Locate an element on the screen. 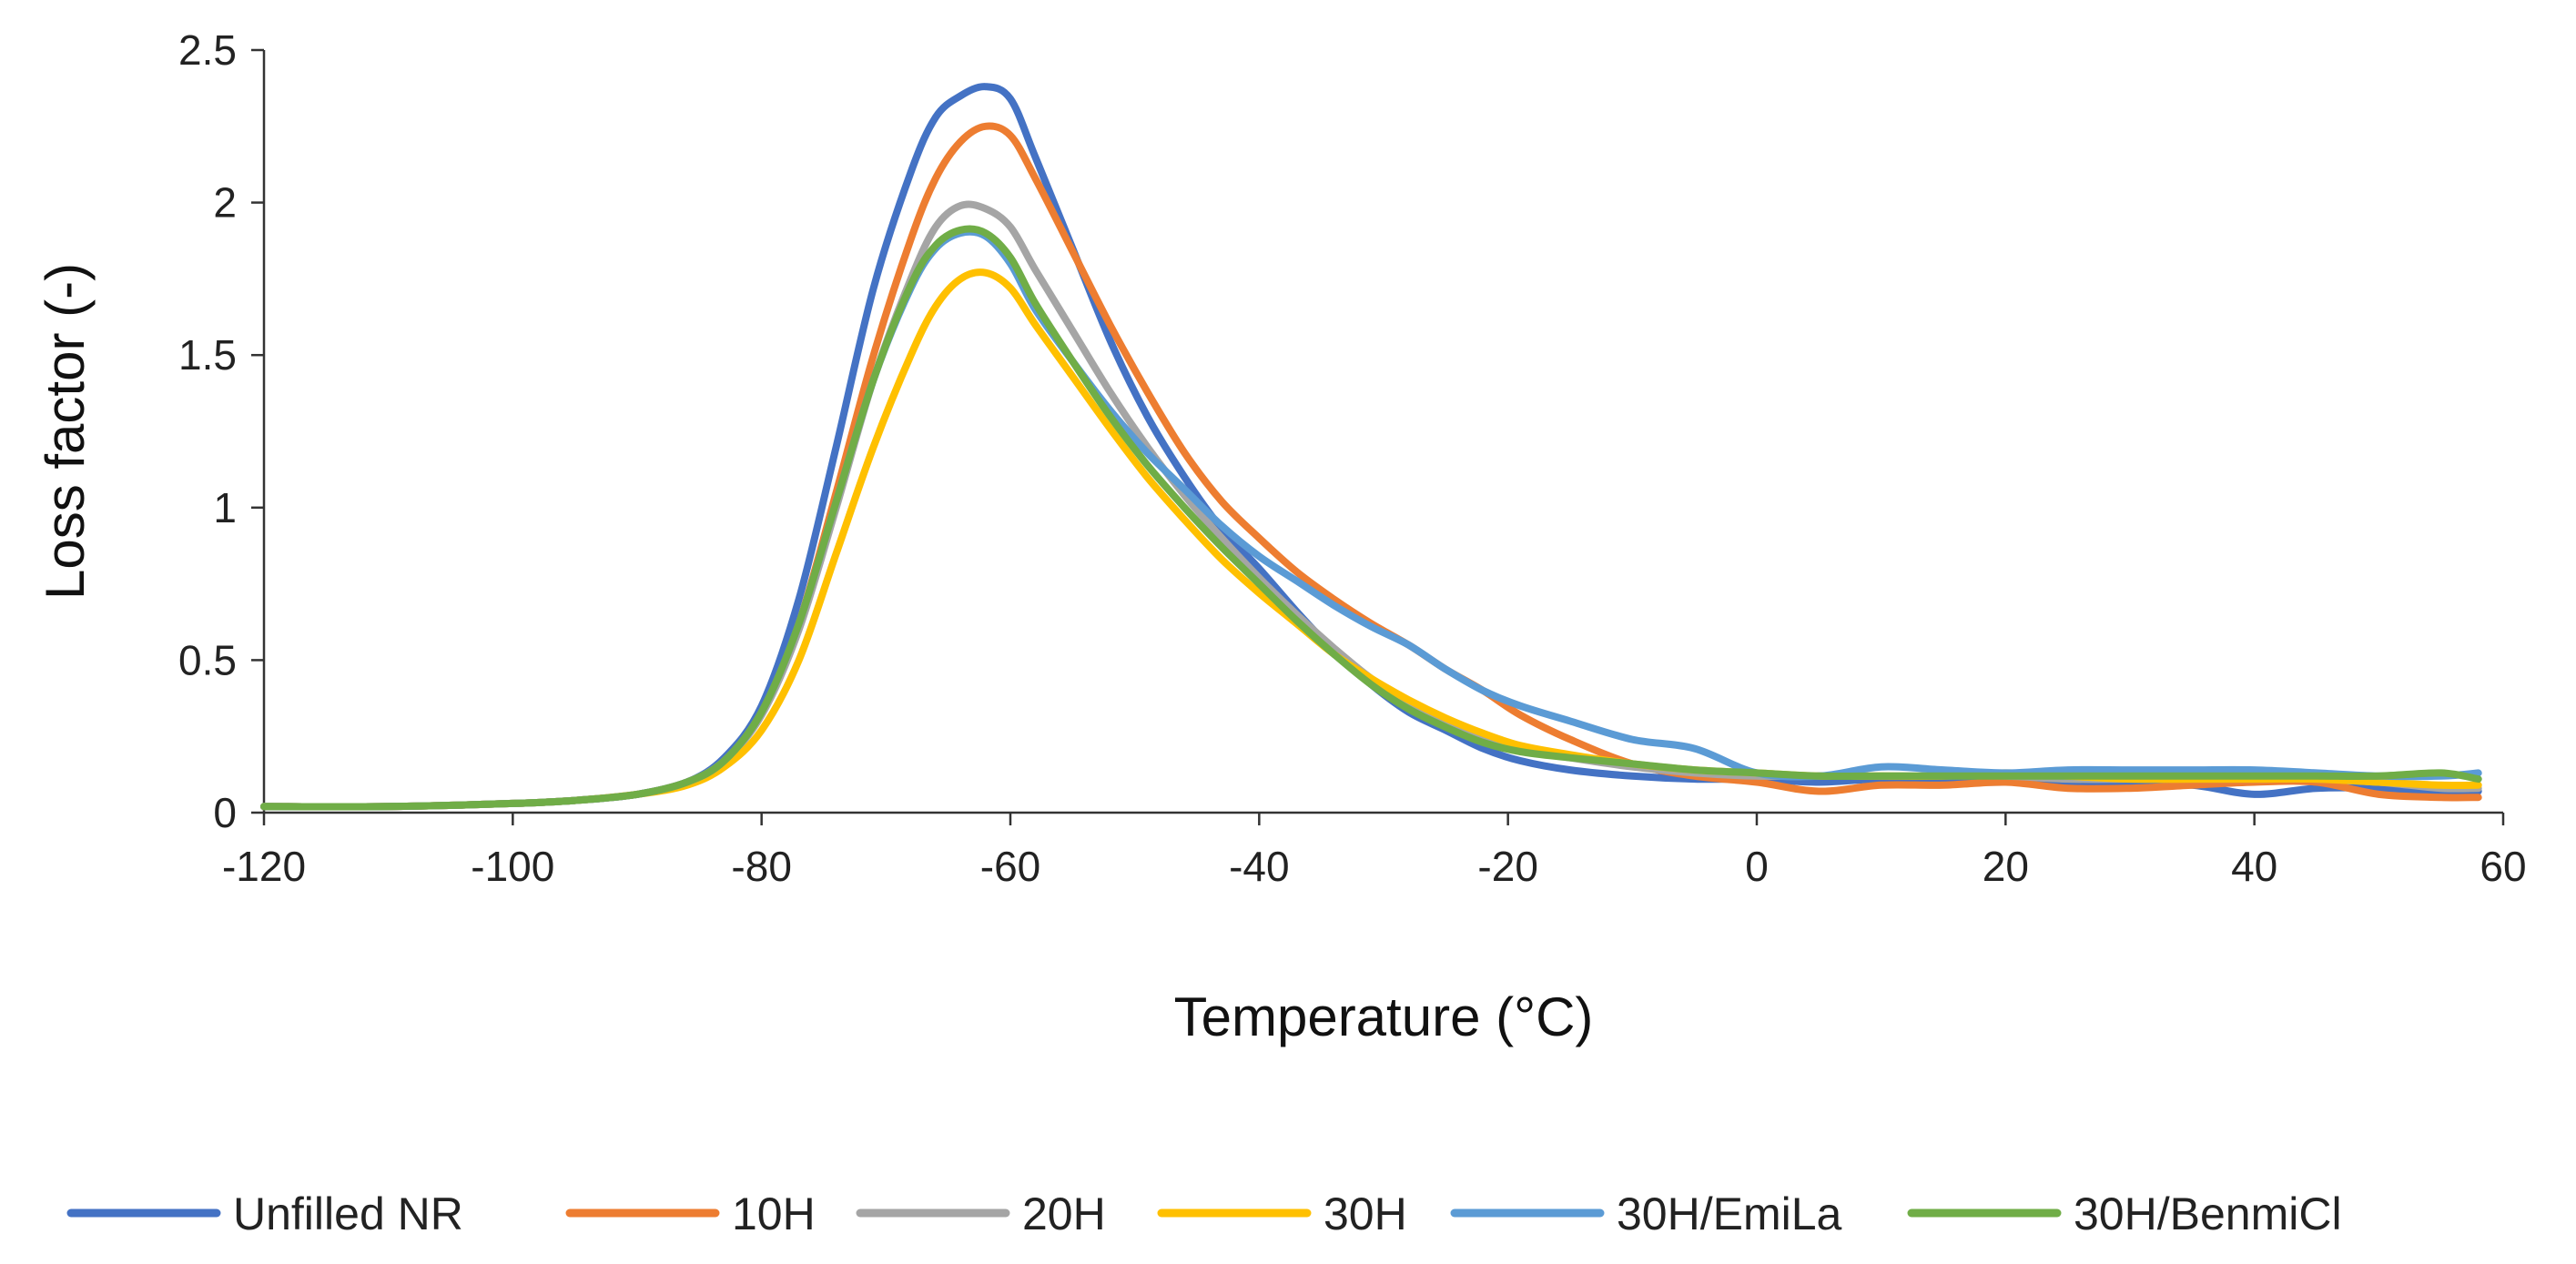 Image resolution: width=2576 pixels, height=1264 pixels. y-tick-label: 0 is located at coordinates (225, 812).